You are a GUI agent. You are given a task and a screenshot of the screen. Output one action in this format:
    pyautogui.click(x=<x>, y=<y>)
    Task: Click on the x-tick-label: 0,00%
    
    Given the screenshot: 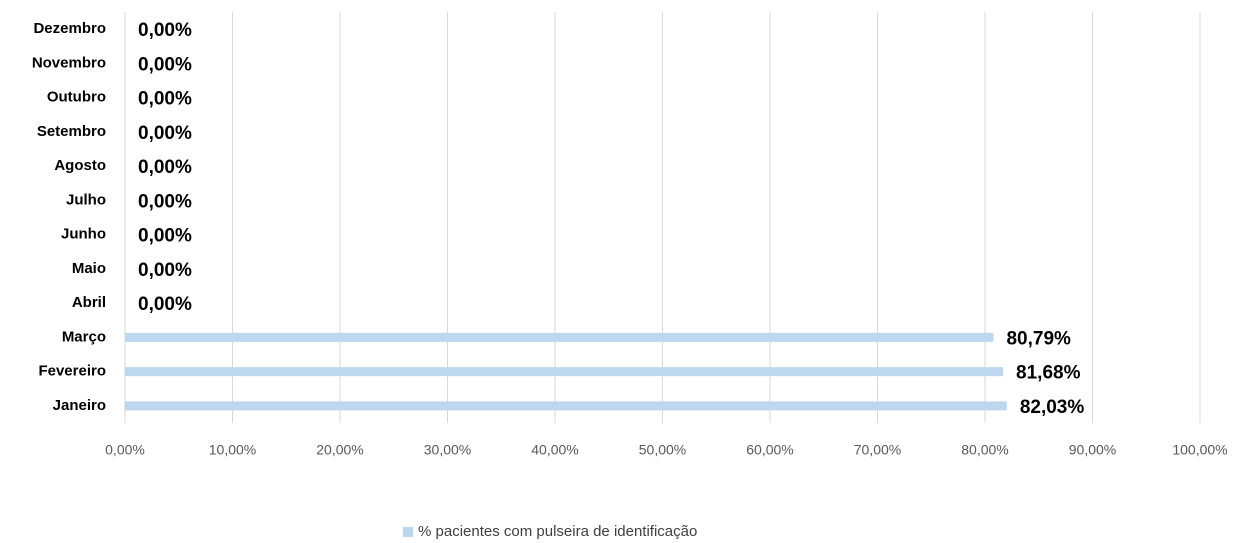 What is the action you would take?
    pyautogui.click(x=125, y=450)
    